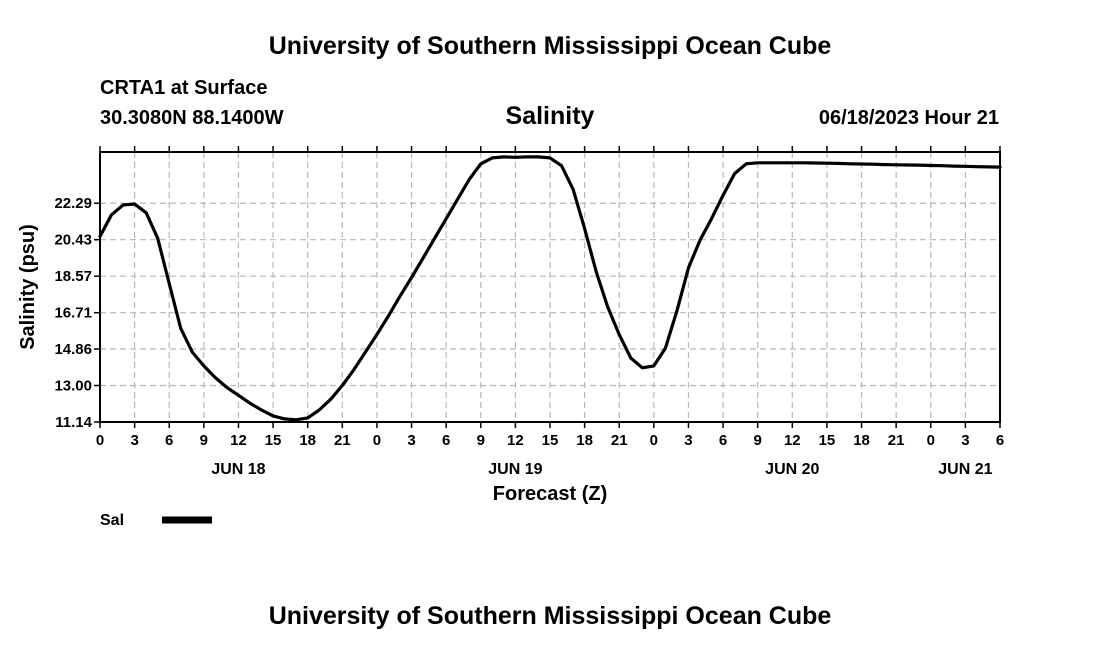 This screenshot has height=655, width=1100. What do you see at coordinates (112, 520) in the screenshot?
I see `legend-label: Sal` at bounding box center [112, 520].